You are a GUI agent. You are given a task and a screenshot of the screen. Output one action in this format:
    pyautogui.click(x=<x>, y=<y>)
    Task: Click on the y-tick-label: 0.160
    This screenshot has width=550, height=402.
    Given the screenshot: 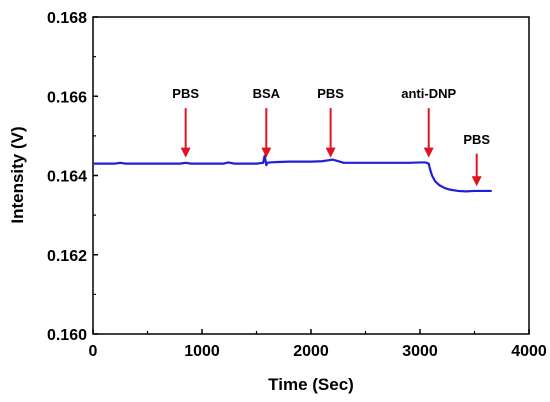 What is the action you would take?
    pyautogui.click(x=67, y=335)
    